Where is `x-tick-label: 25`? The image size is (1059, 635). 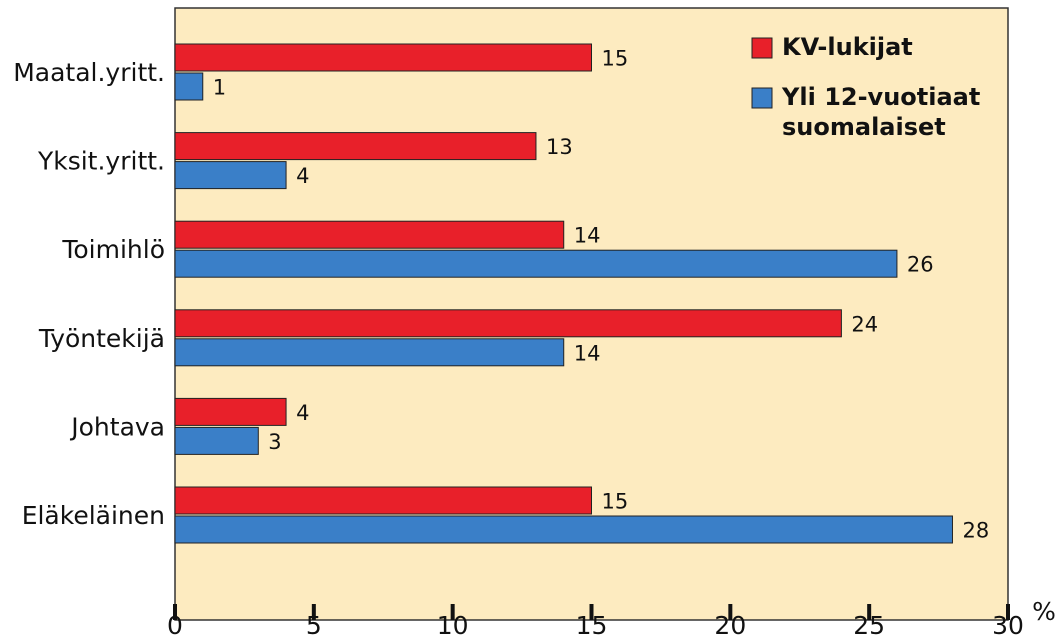 x-tick-label: 25 is located at coordinates (869, 623).